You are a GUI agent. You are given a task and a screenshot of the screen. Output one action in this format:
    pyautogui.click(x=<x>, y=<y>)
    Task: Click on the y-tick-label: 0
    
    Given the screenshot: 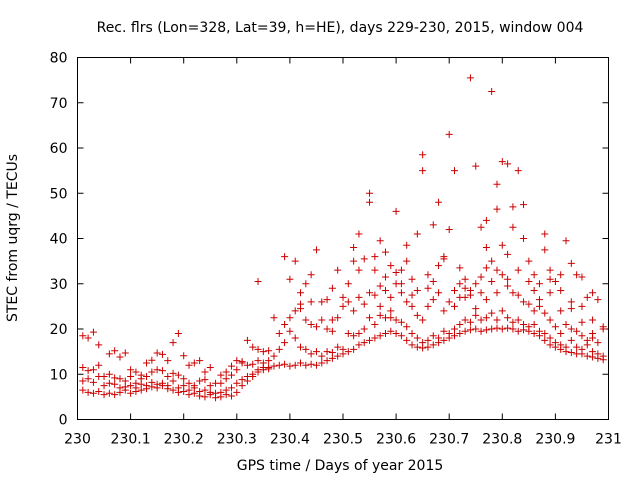 What is the action you would take?
    pyautogui.click(x=63, y=421)
    